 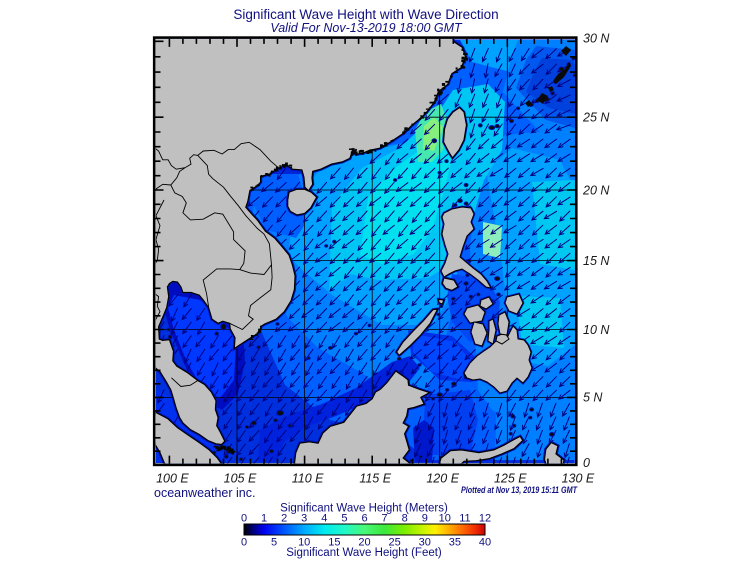 What do you see at coordinates (364, 519) in the screenshot?
I see `svg-text: 6` at bounding box center [364, 519].